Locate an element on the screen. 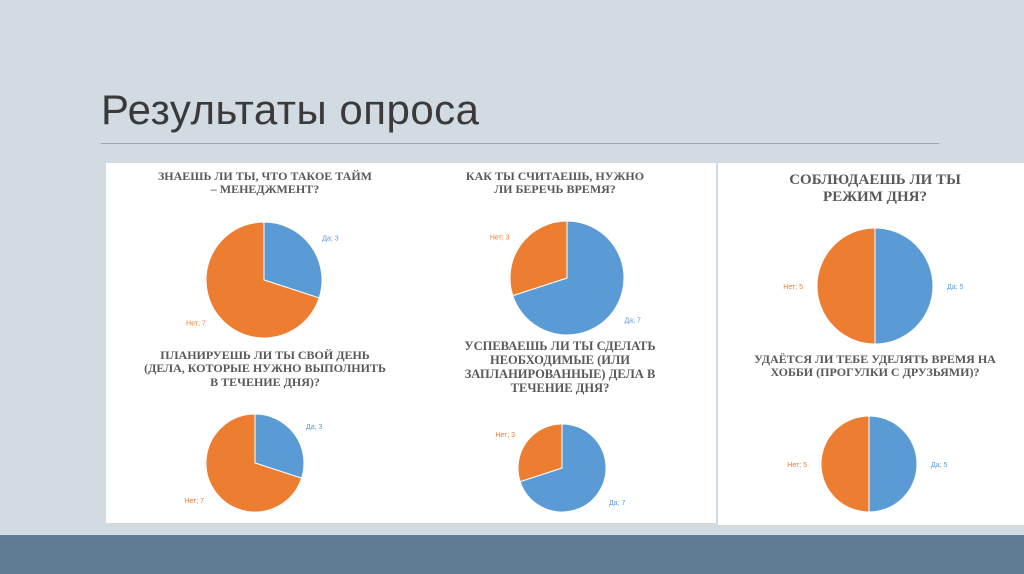 Image resolution: width=1024 pixels, height=574 pixels. chart-daily-routine: Соблюдаешь ли ты режим дня? Да; 5 Нет; 5 is located at coordinates (875, 258).